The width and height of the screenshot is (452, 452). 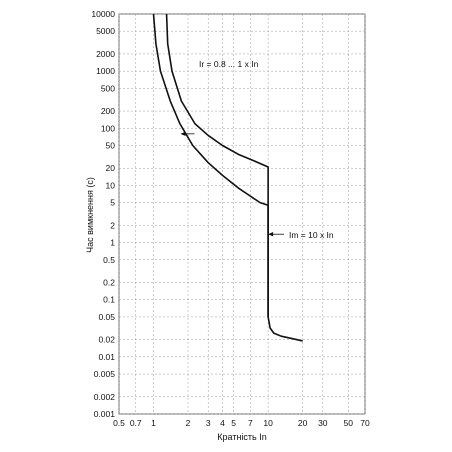 What do you see at coordinates (271, 234) in the screenshot?
I see `arrow-im-head` at bounding box center [271, 234].